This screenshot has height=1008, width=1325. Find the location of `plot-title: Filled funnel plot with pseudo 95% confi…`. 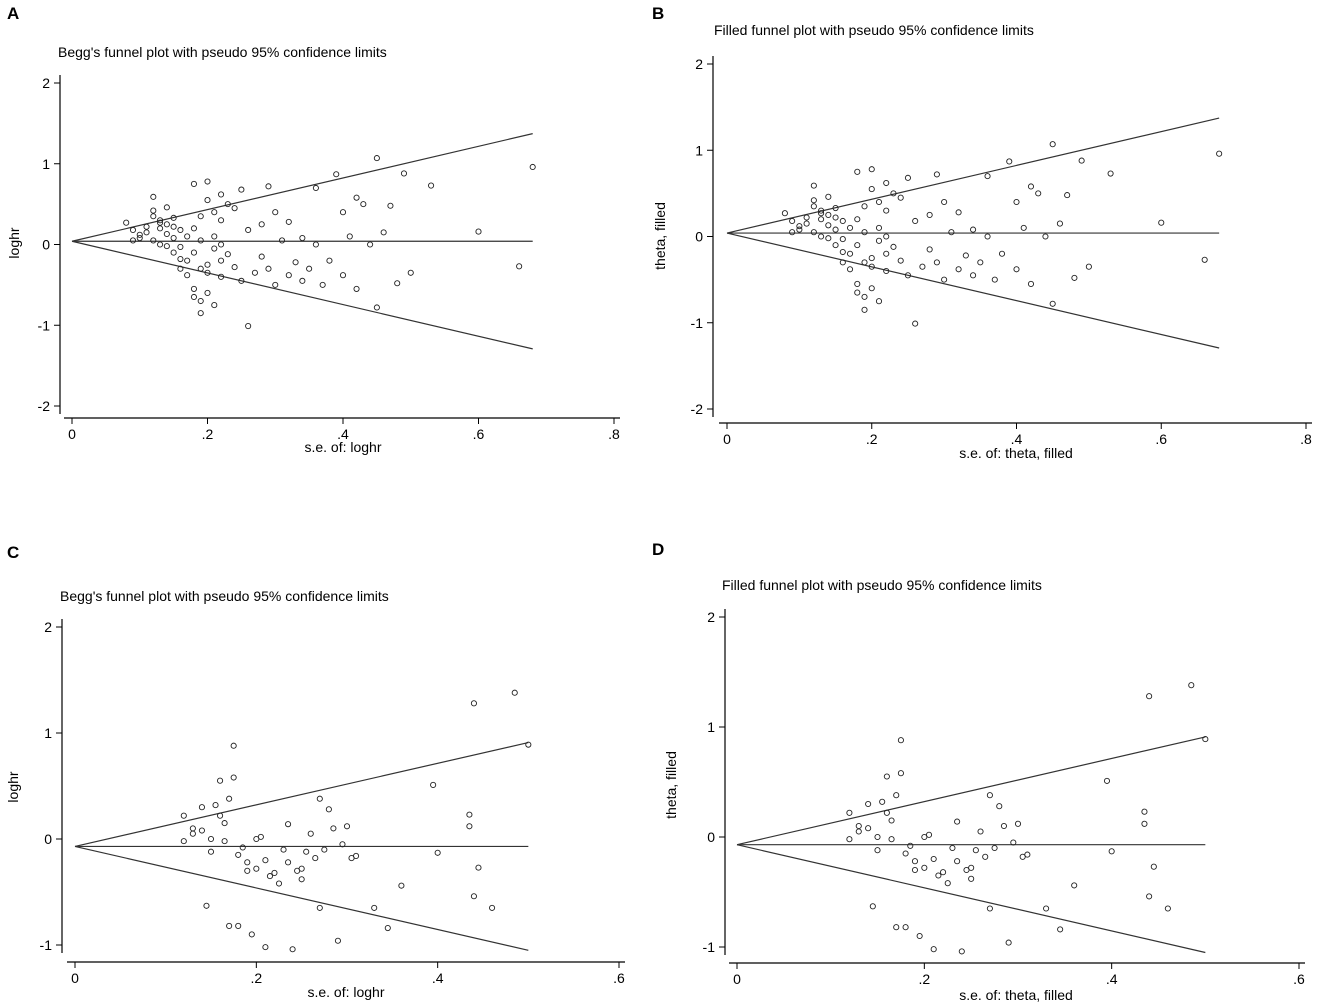

plot-title: Filled funnel plot with pseudo 95% confi… is located at coordinates (874, 30).